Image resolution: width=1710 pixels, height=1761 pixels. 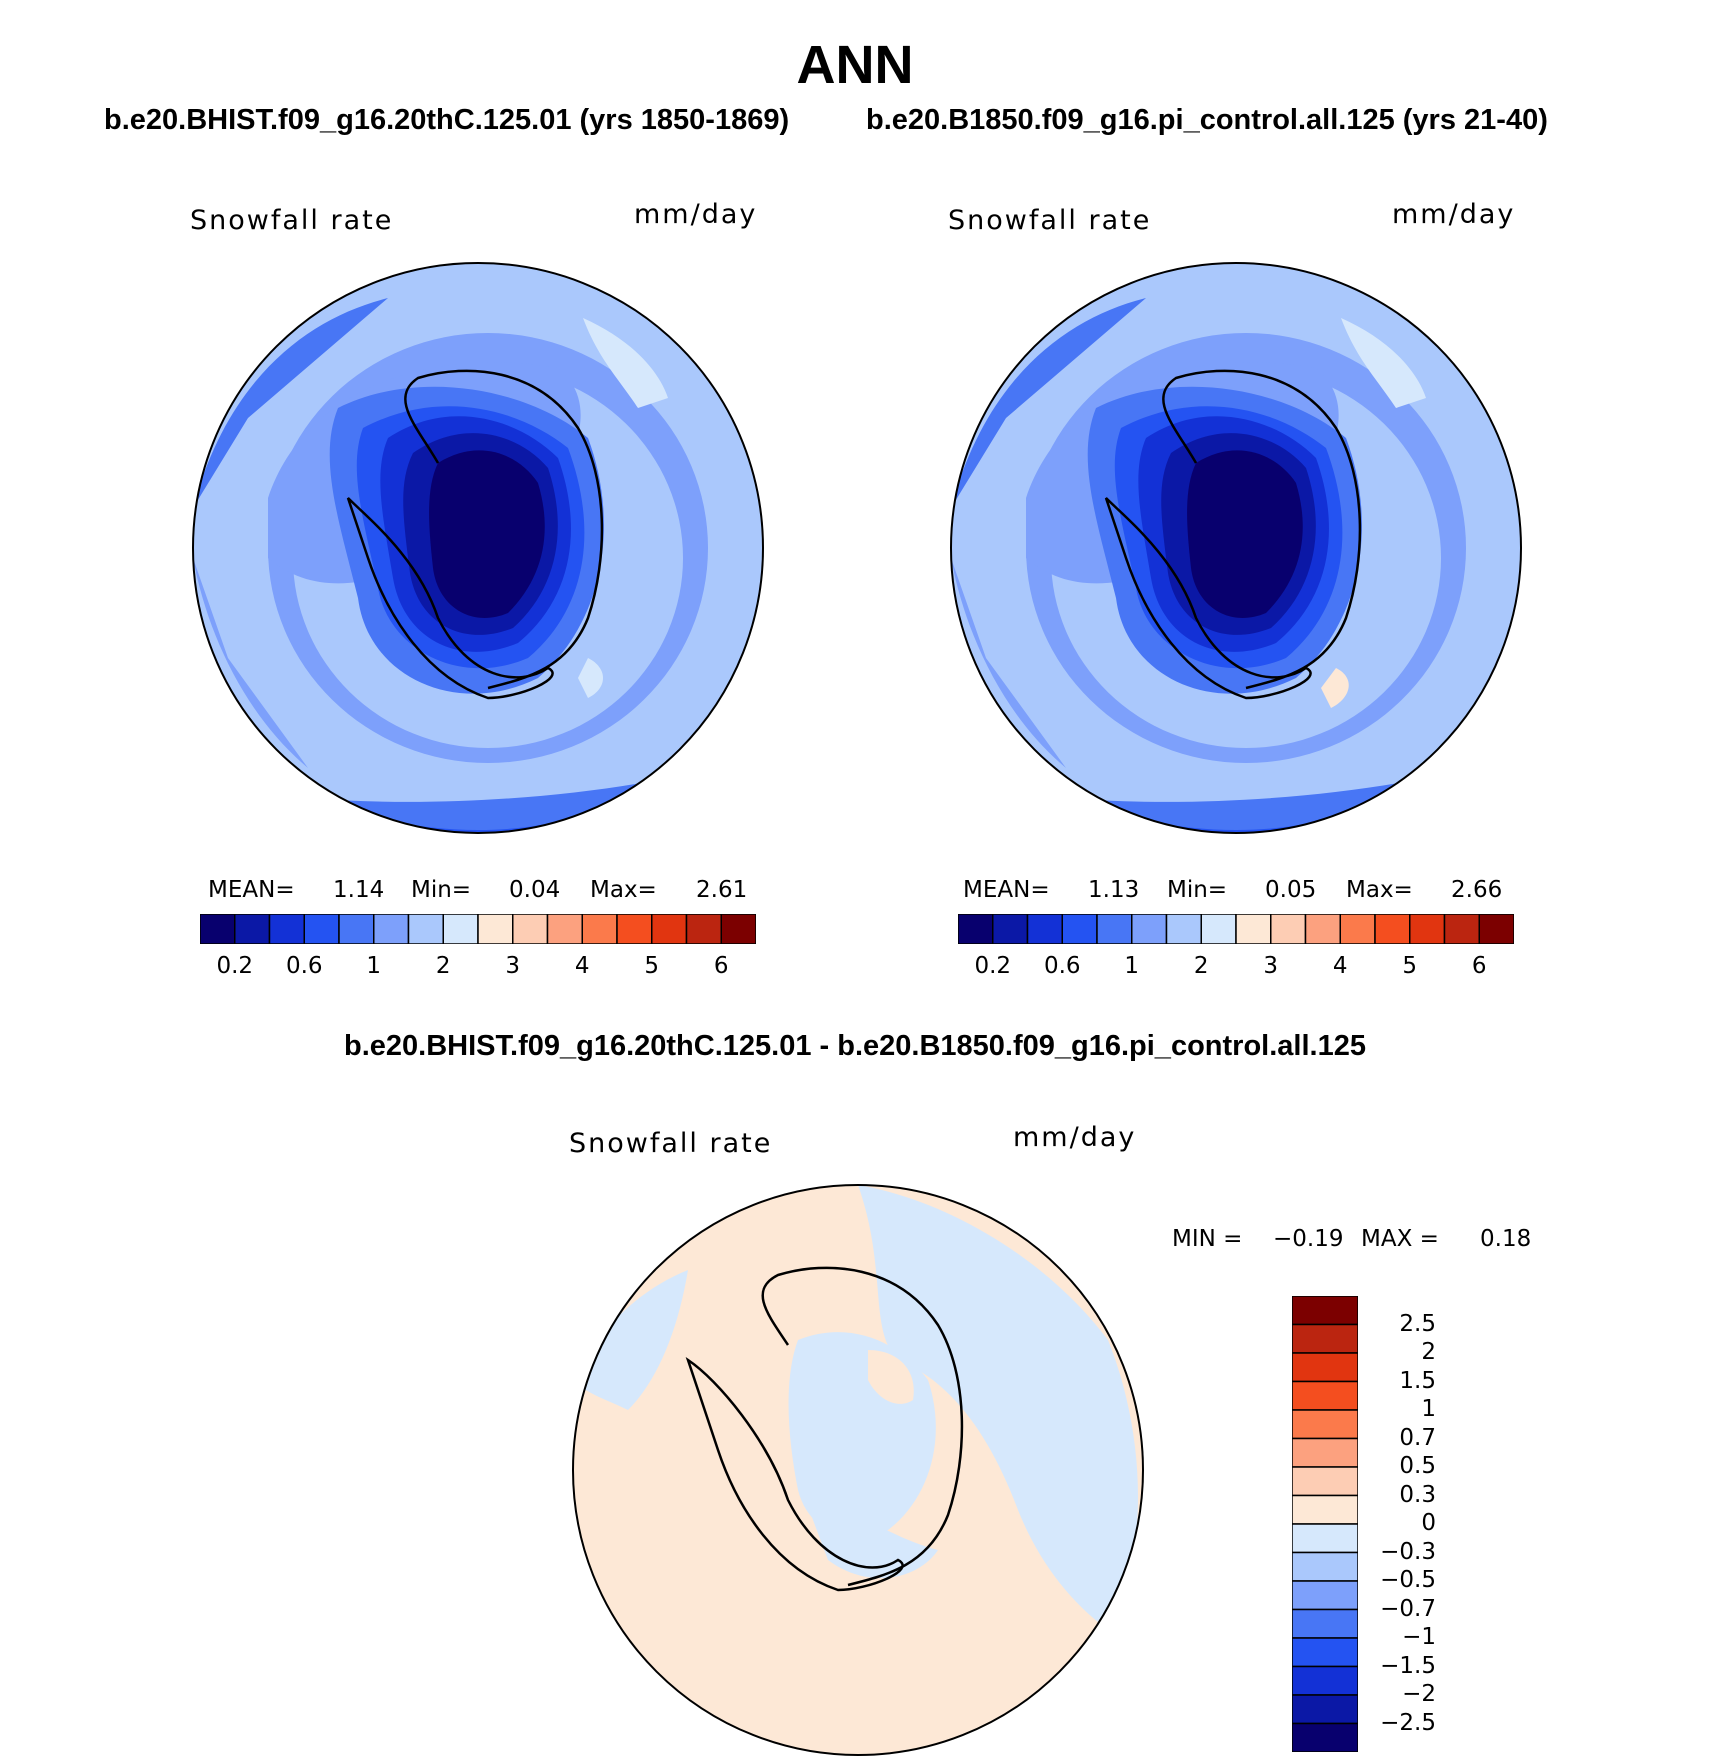 What do you see at coordinates (1308, 1239) in the screenshot?
I see `diff-min-value: −0.19` at bounding box center [1308, 1239].